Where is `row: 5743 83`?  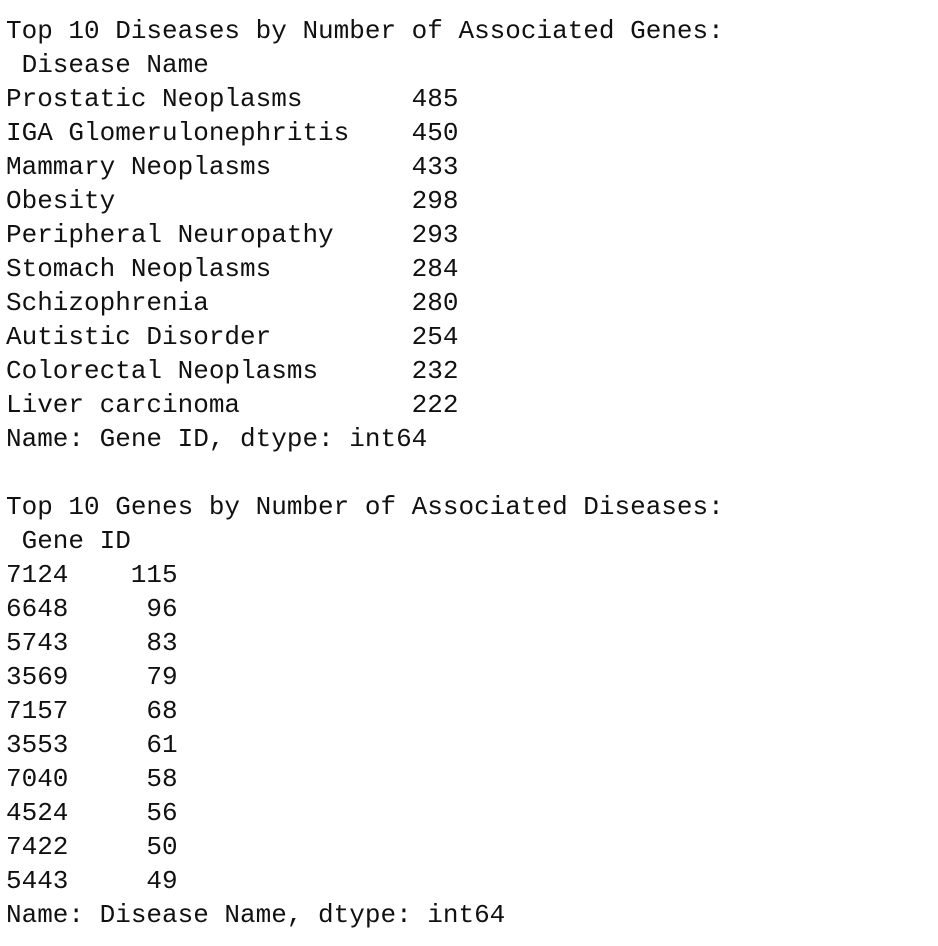 row: 5743 83 is located at coordinates (472, 643).